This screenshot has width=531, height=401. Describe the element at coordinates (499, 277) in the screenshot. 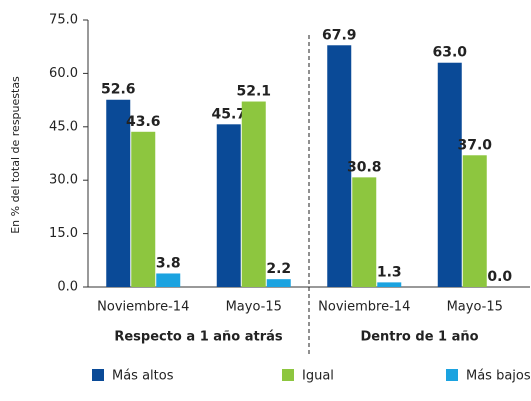

I see `value-label: 0.0` at that location.